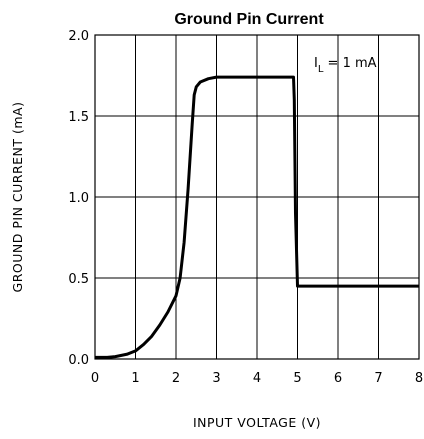 Image resolution: width=424 pixels, height=439 pixels. What do you see at coordinates (17, 197) in the screenshot?
I see `y-axis-label: GROUND PIN CURRENT (mA)` at bounding box center [17, 197].